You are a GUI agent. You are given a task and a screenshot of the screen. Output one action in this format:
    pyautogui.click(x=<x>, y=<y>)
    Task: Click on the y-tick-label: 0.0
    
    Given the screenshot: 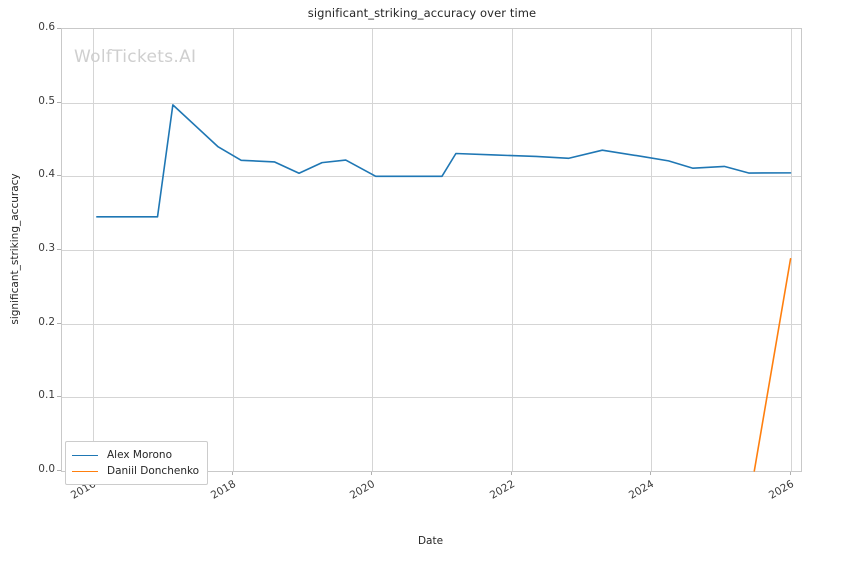 What is the action you would take?
    pyautogui.click(x=46, y=469)
    